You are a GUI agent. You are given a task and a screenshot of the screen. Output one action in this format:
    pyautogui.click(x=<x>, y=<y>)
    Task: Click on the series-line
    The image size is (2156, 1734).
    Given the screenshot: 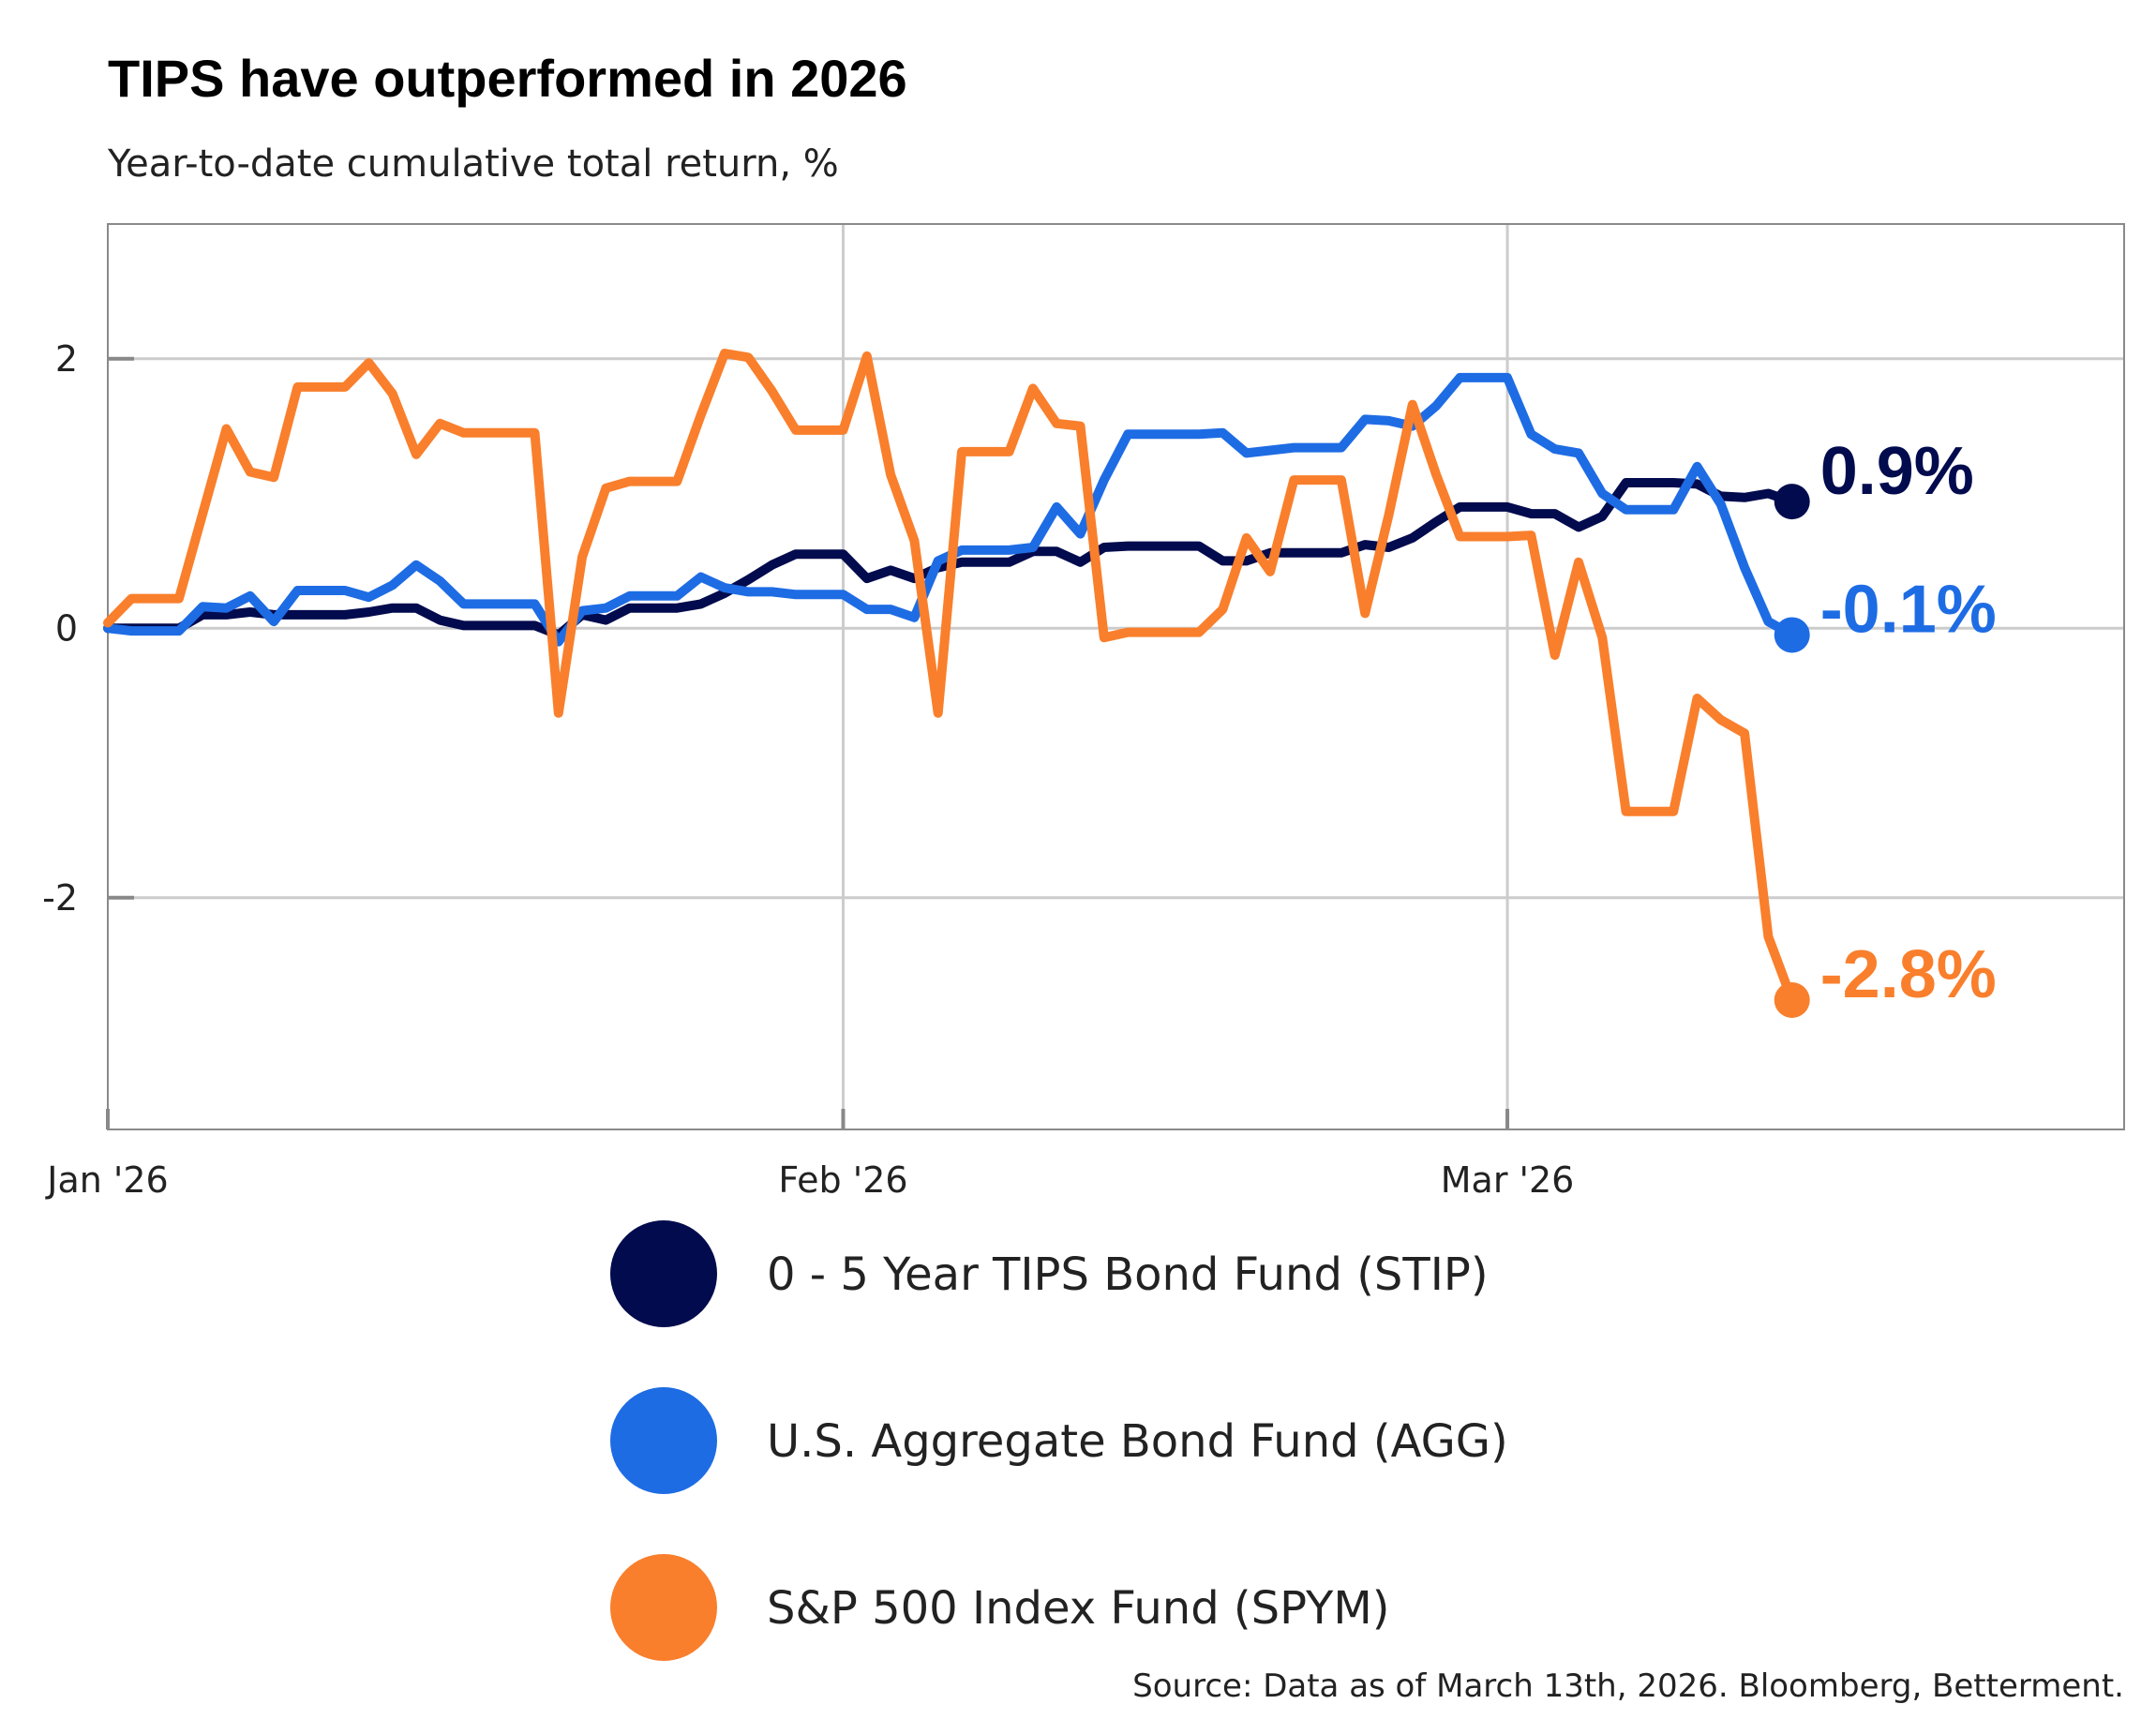 What is the action you would take?
    pyautogui.click(x=950, y=559)
    